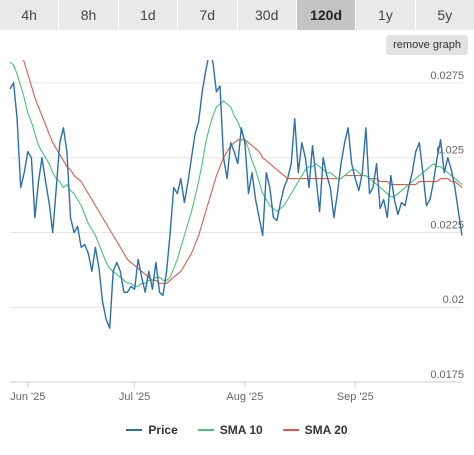  I want to click on legend-swatch-sma20, so click(290, 430).